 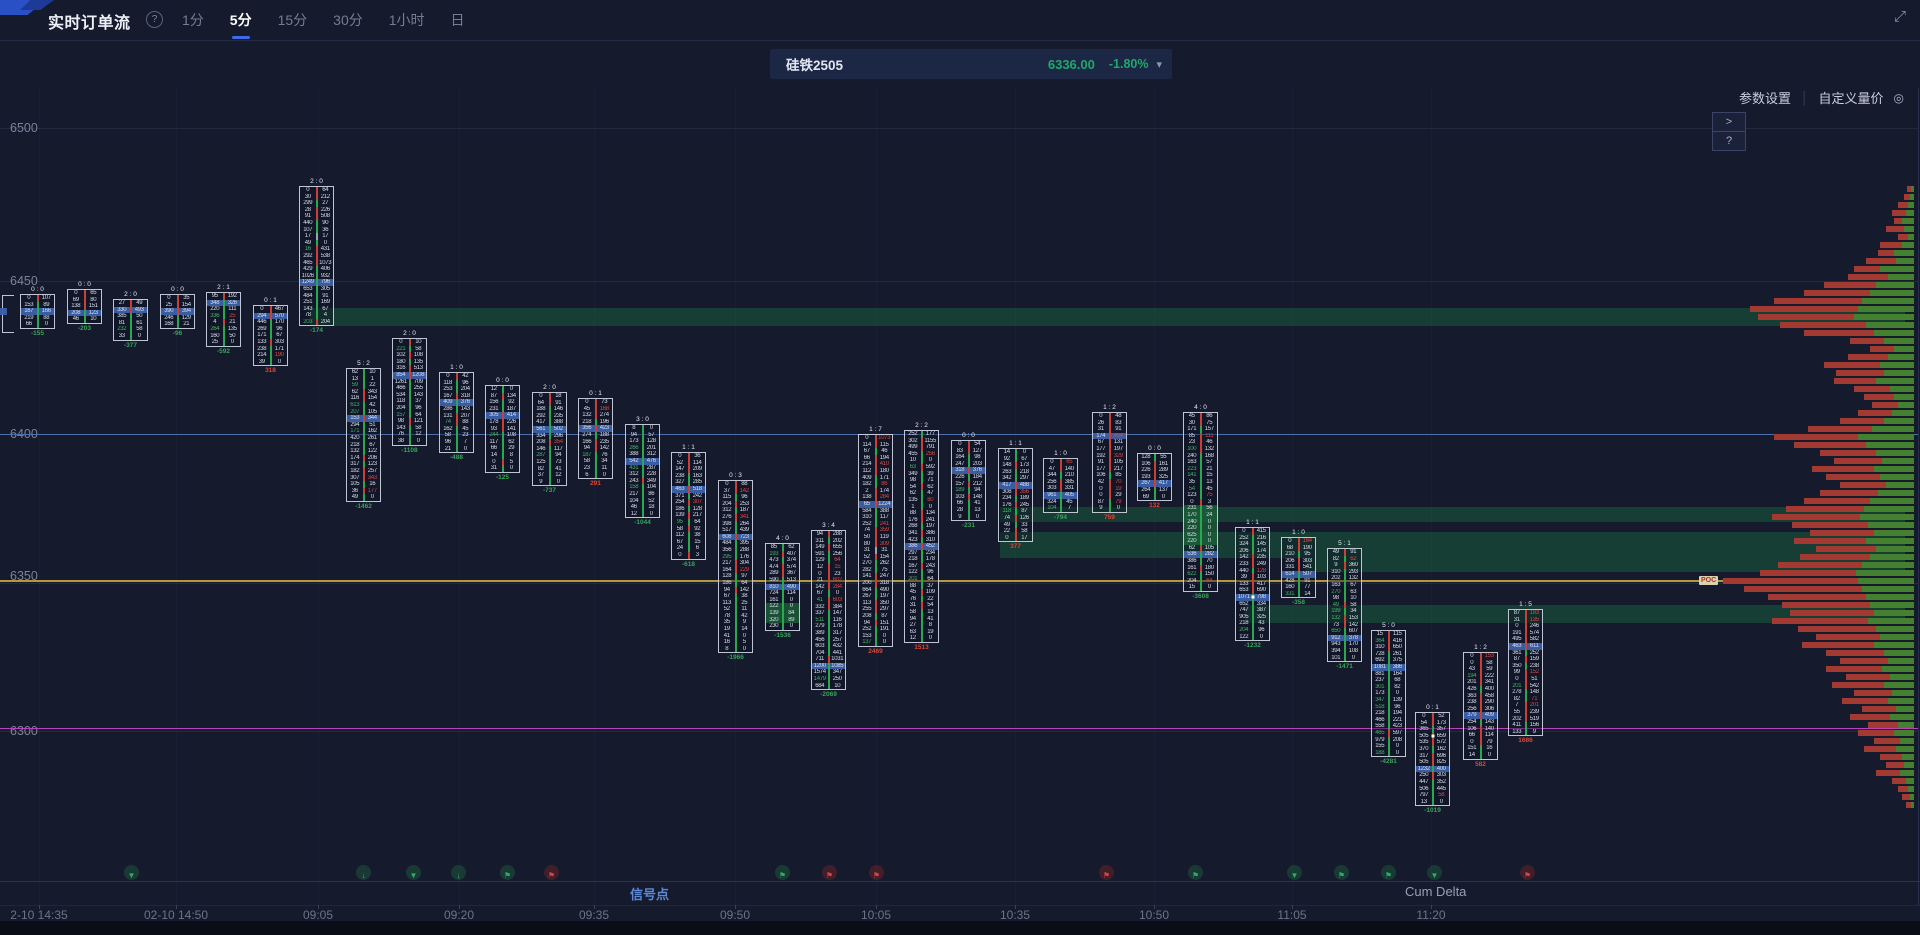 I want to click on bar-row: 31 0, so click(x=502, y=468).